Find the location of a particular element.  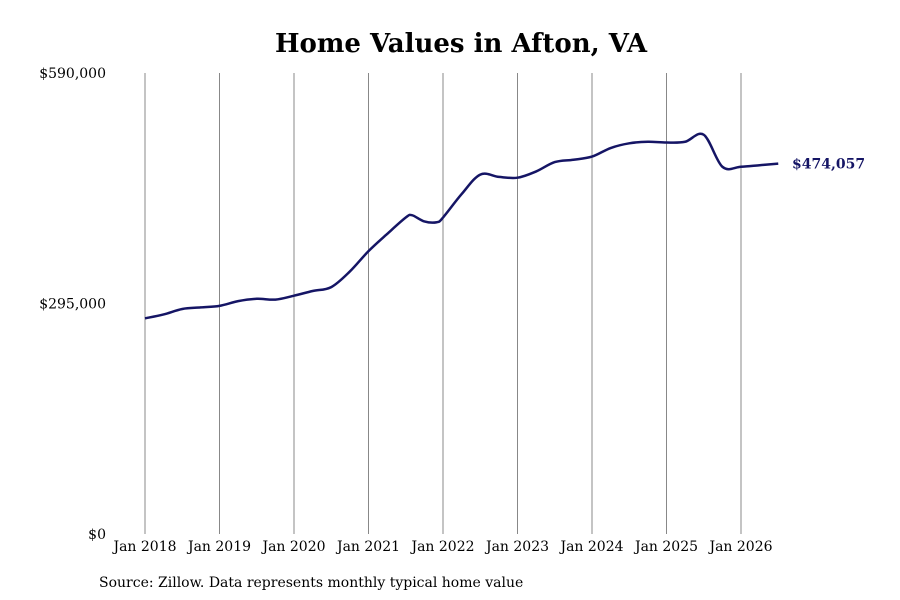

y-axis-ticks: $0 $295,000 $590,000 is located at coordinates (72, 304).